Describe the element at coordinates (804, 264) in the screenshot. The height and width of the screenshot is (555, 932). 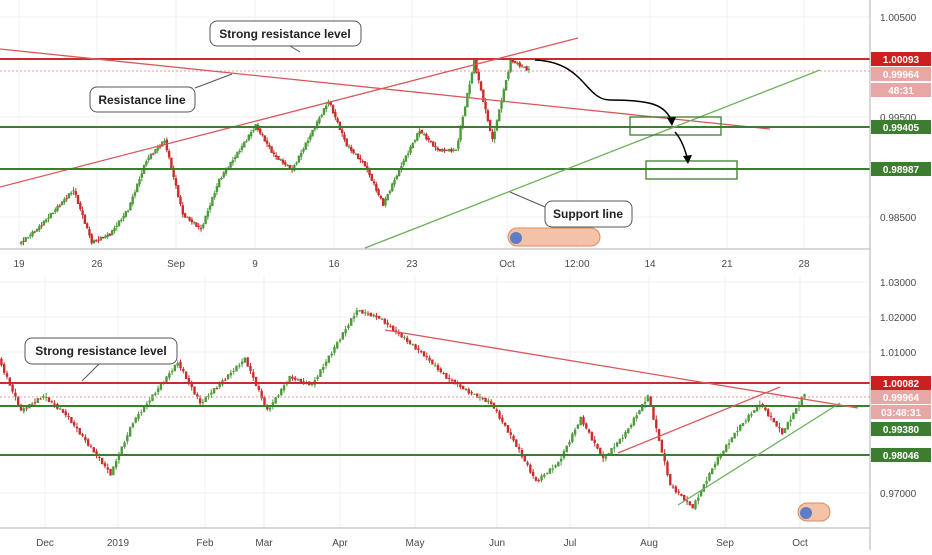
I see `top-x-tick-label: 28` at that location.